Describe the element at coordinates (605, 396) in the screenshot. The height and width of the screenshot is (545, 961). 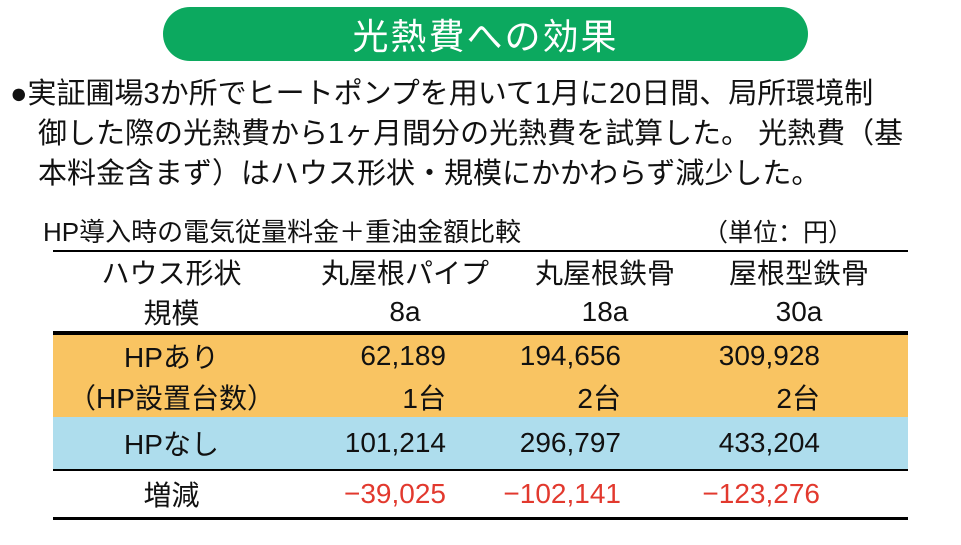
I see `units-18a: 2台` at that location.